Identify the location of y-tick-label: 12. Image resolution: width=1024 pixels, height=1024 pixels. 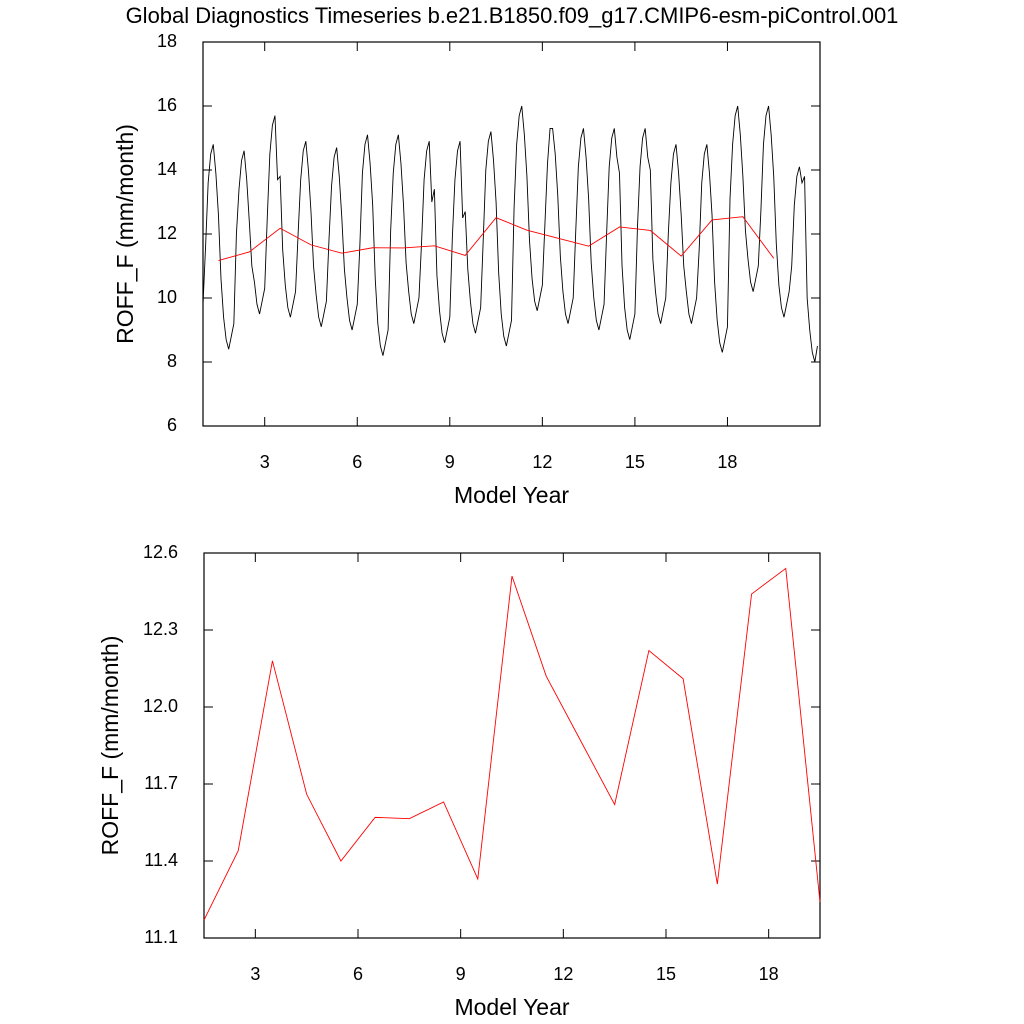
(167, 233).